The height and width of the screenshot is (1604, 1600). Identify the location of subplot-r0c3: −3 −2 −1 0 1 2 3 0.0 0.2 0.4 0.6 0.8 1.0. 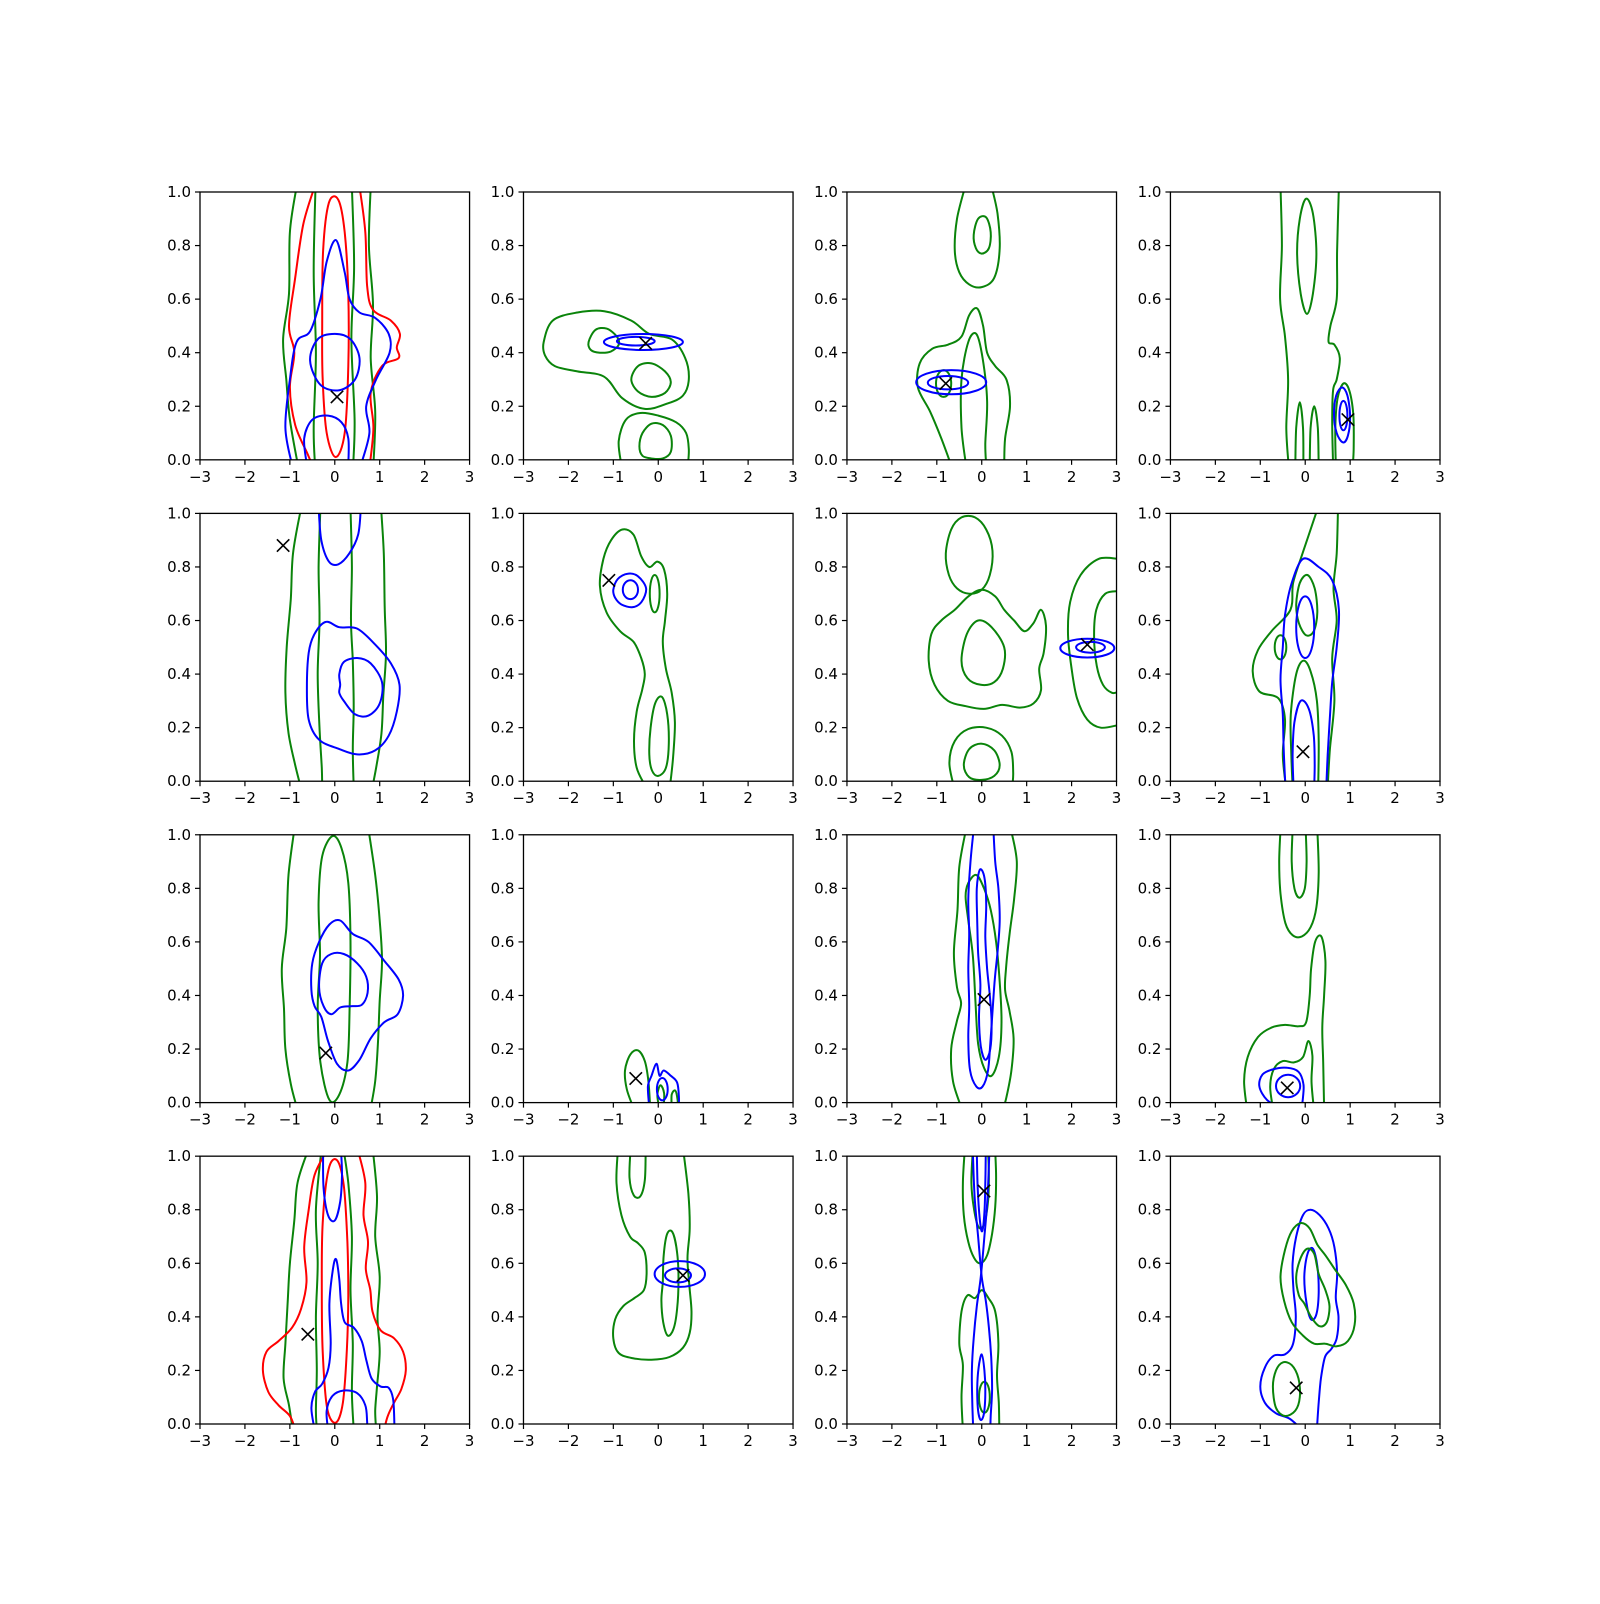
(1291, 334).